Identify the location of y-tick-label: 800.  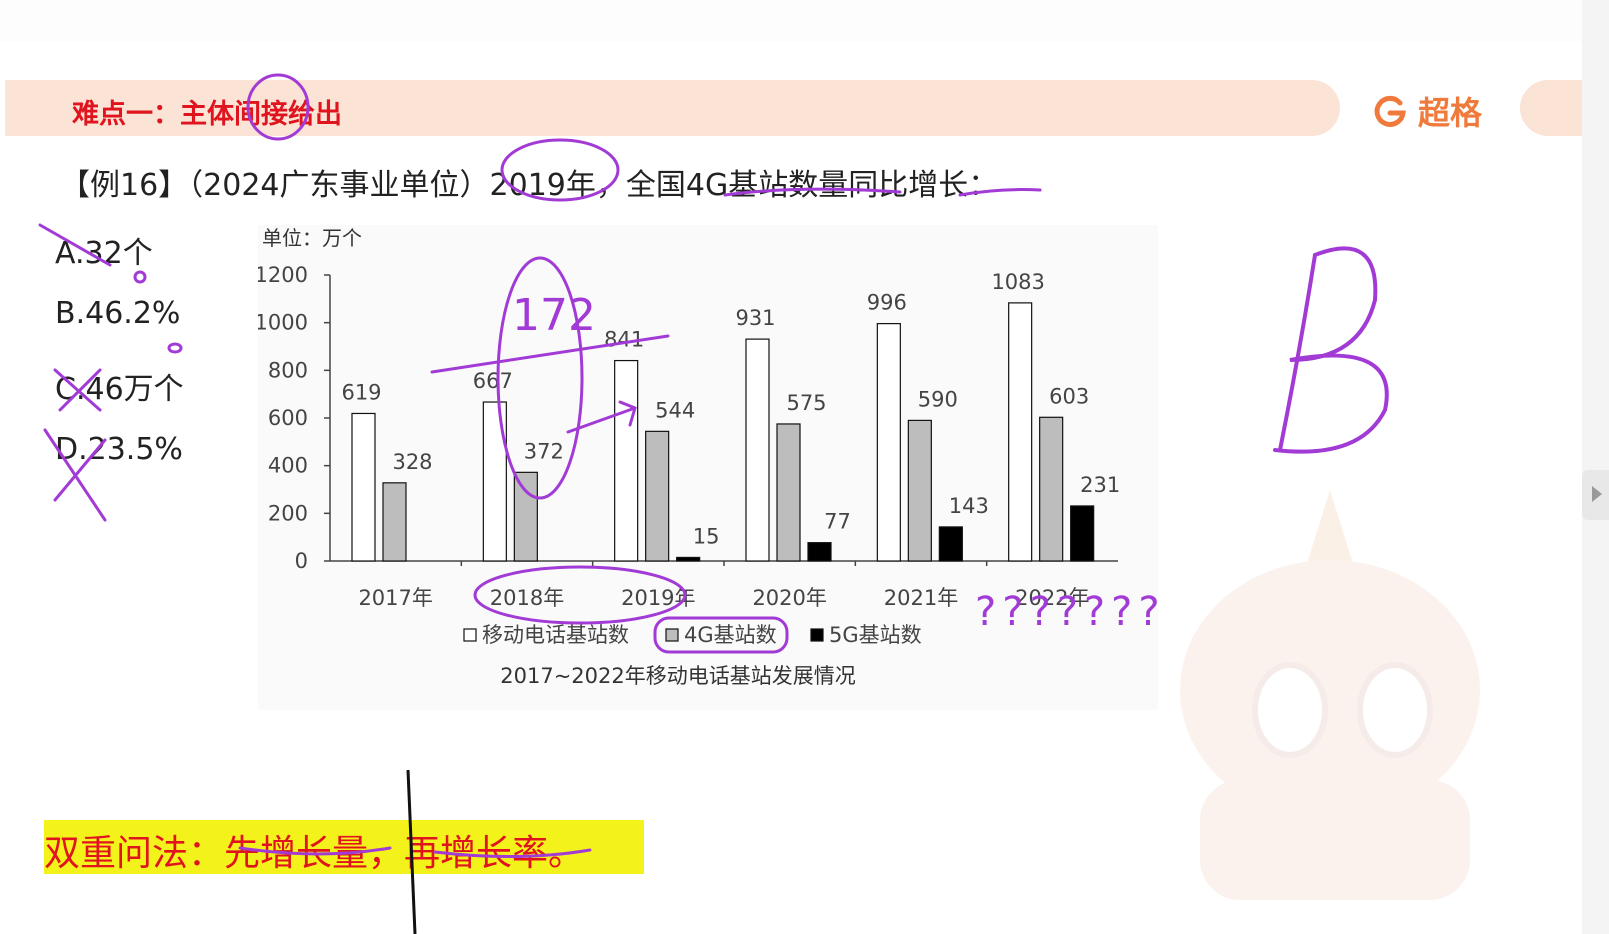
(288, 370).